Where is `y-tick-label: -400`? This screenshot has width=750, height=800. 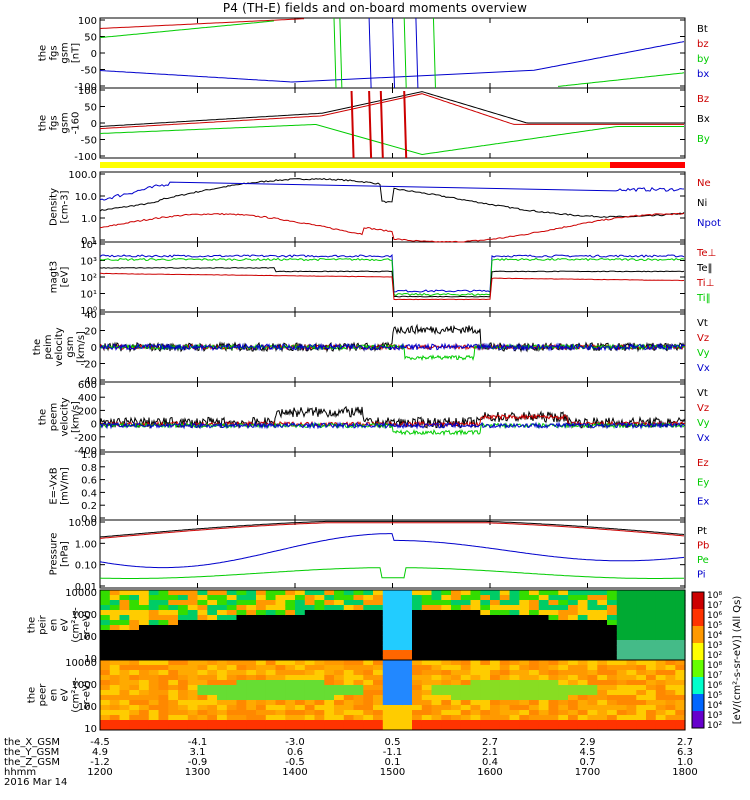
y-tick-label: -400 is located at coordinates (85, 451).